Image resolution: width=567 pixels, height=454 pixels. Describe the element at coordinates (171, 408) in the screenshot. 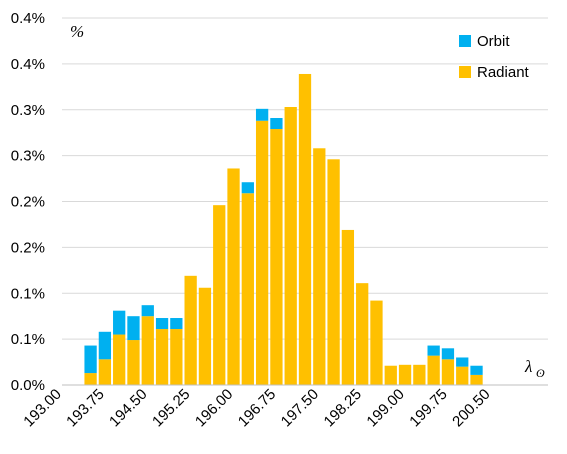

I see `x-tick-label: 195.25` at that location.